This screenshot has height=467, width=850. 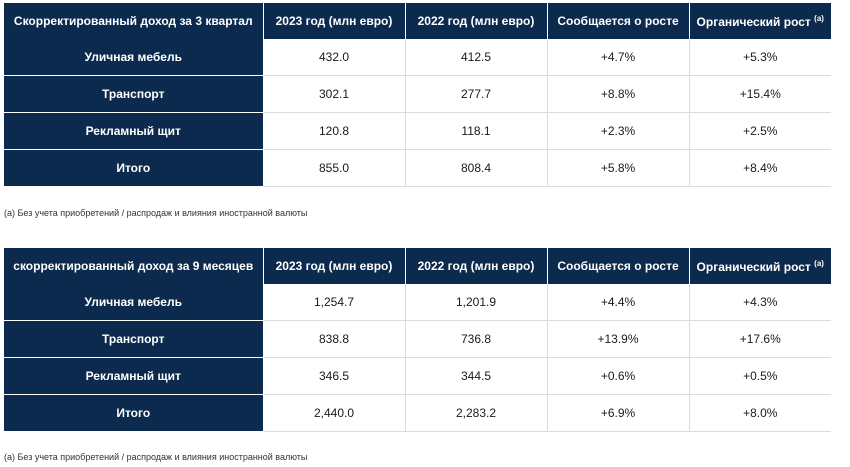 I want to click on cell-reported-growth: +0.6%, so click(x=618, y=376).